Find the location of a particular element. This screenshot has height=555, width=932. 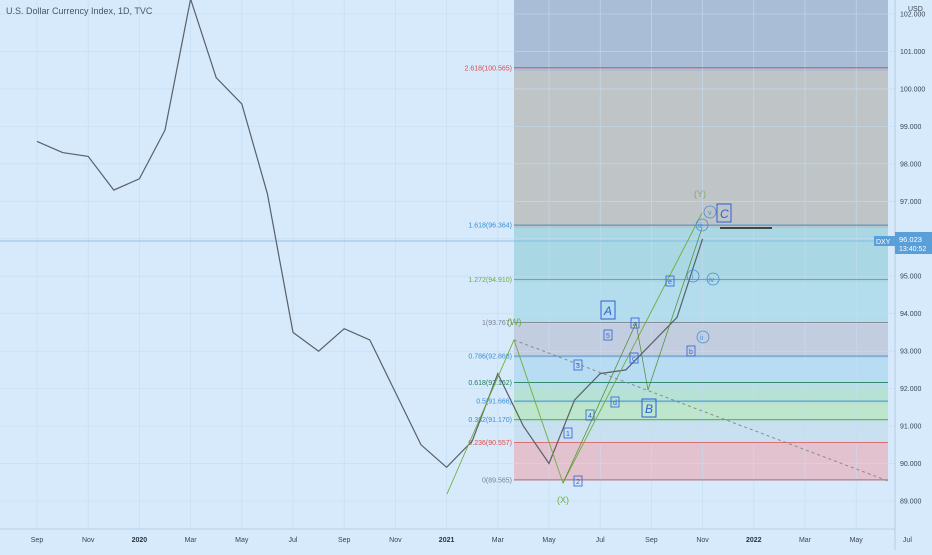

wave-circle-ii is located at coordinates (703, 337).